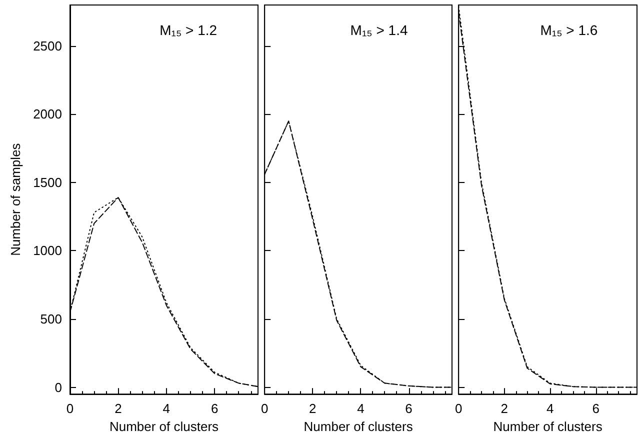  Describe the element at coordinates (15, 199) in the screenshot. I see `y-axis-title: Number of samples` at that location.